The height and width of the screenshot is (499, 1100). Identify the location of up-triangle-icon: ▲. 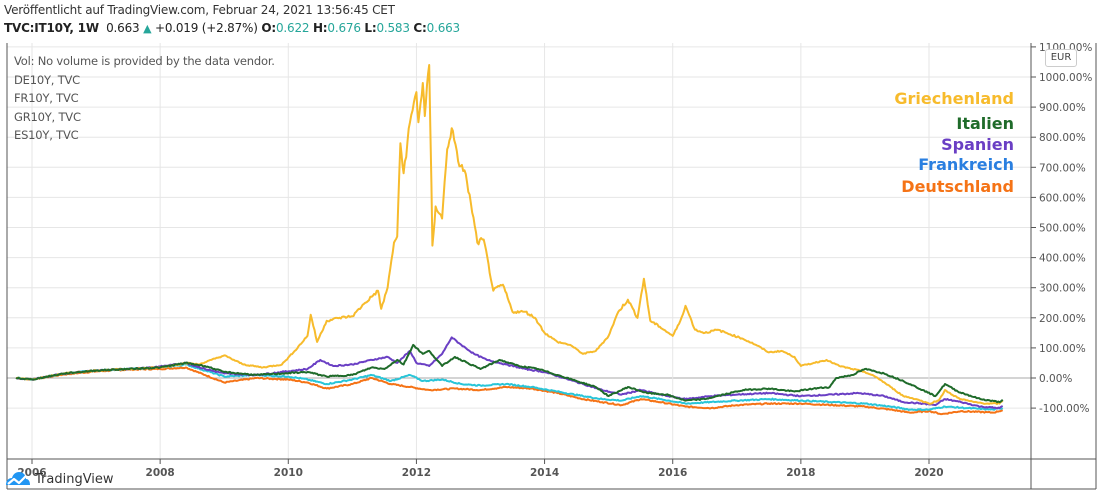
(147, 28).